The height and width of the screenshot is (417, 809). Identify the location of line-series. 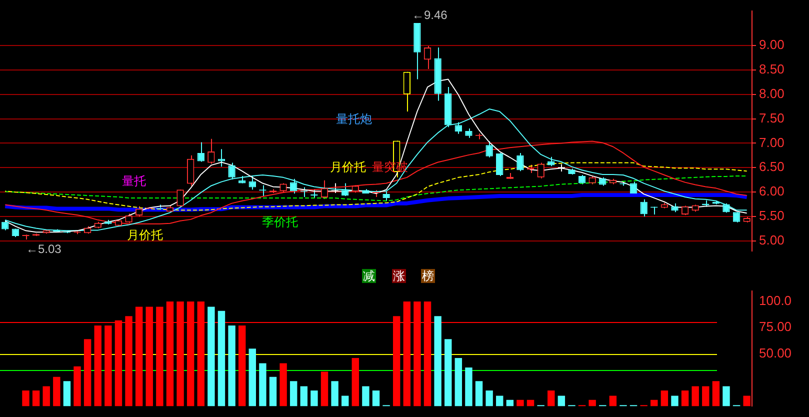
(376, 188).